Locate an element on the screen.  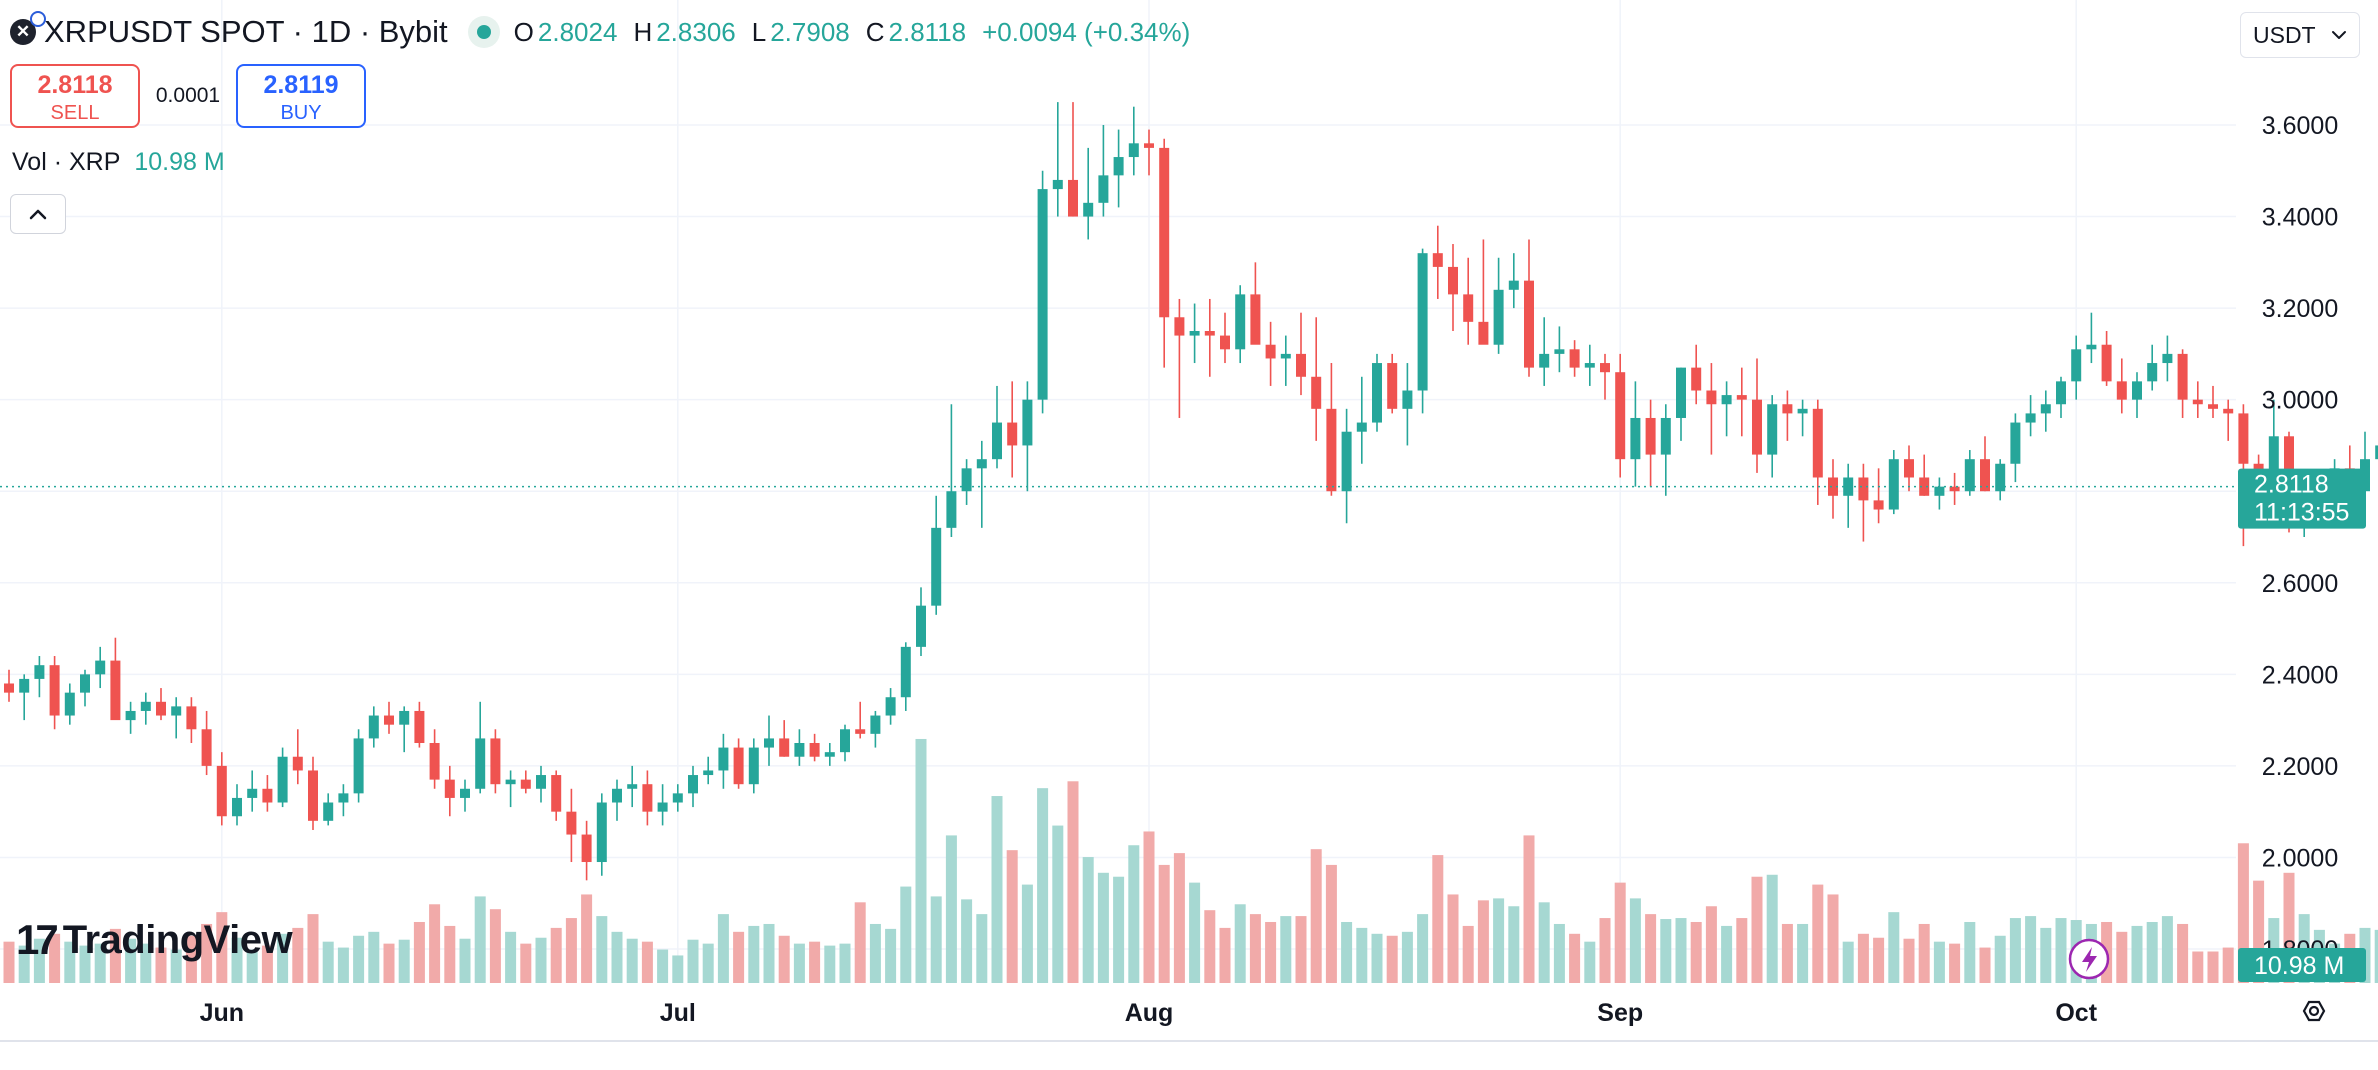
open-value: 2.8024 is located at coordinates (577, 31).